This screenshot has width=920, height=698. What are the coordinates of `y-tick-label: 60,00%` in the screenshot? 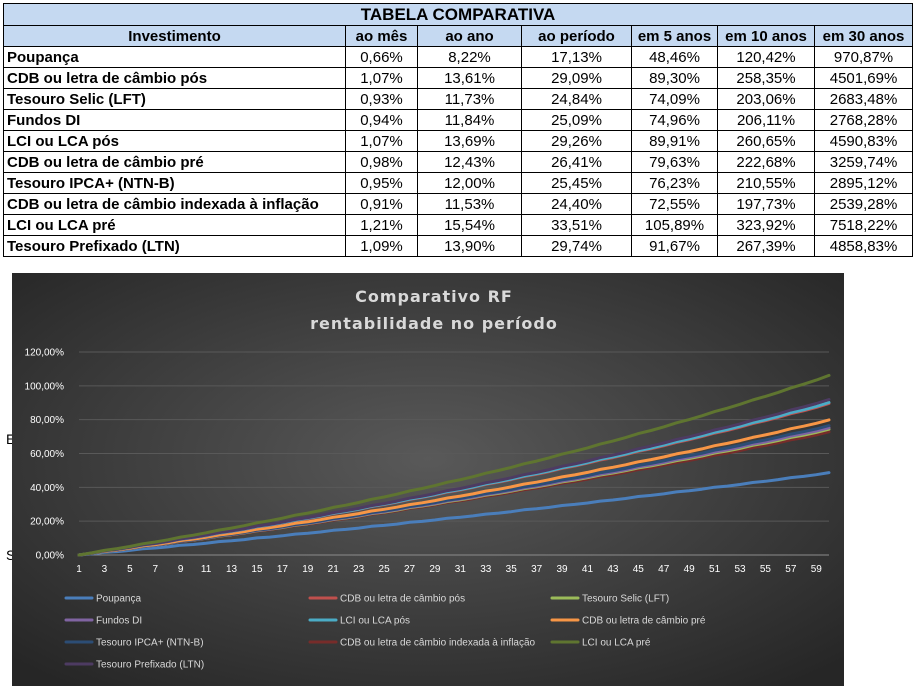 It's located at (47, 454).